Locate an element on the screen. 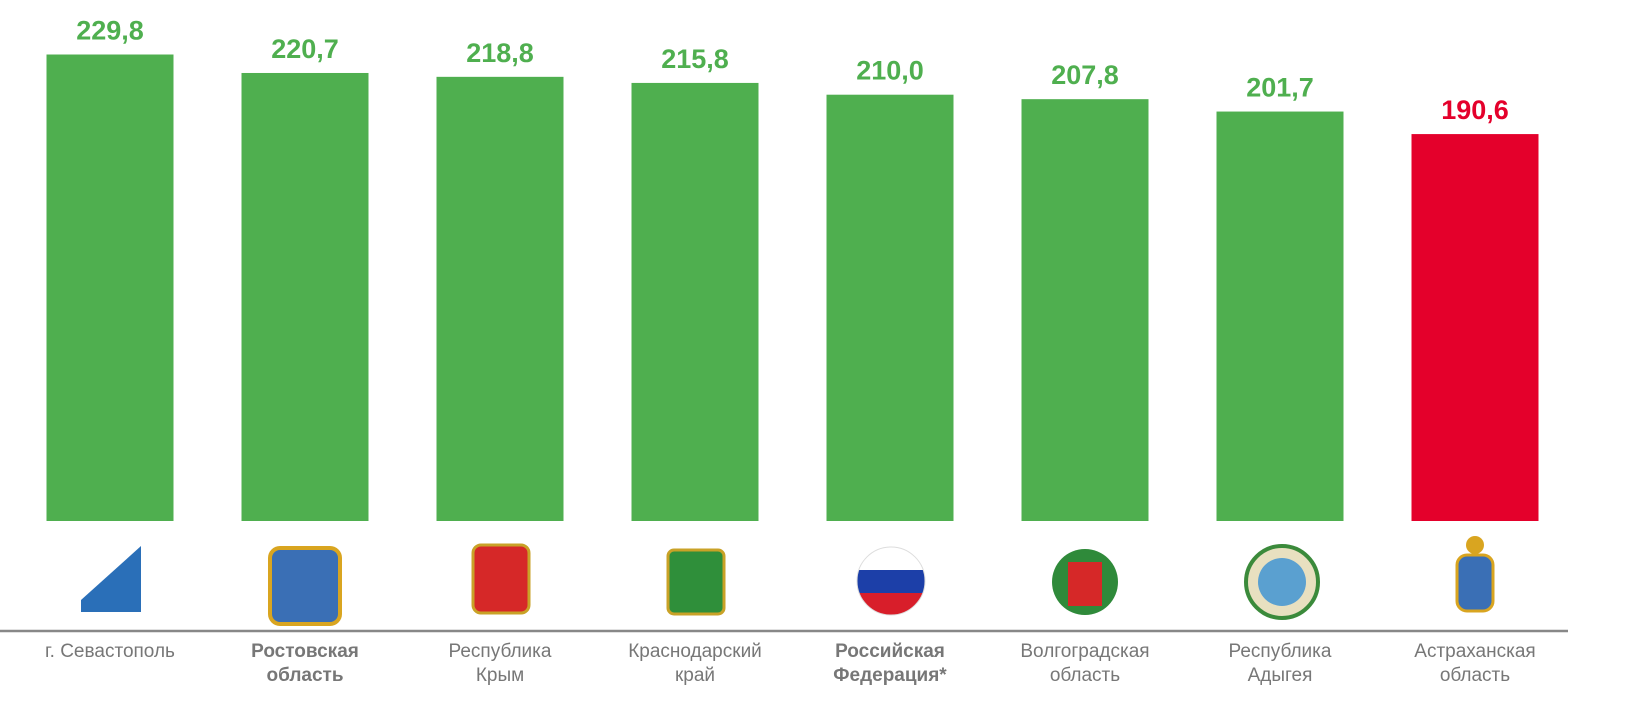 The height and width of the screenshot is (715, 1632). value-label: 229,8 is located at coordinates (110, 31).